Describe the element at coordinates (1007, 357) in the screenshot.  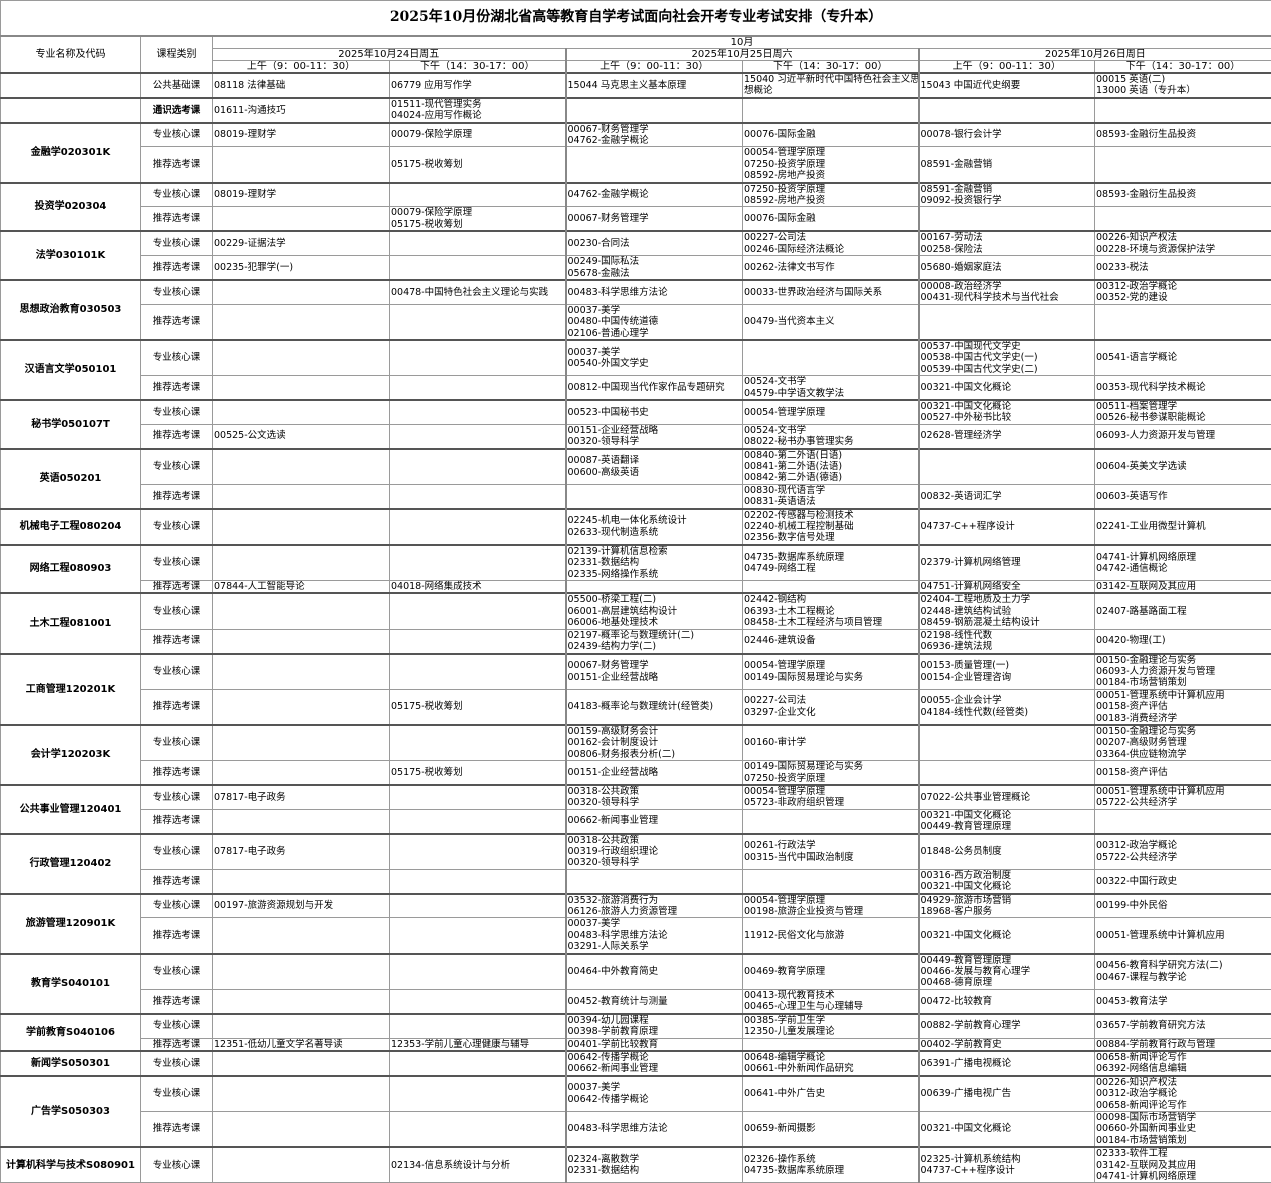
I see `course-entry: 00538-中国古代文学史(一)` at that location.